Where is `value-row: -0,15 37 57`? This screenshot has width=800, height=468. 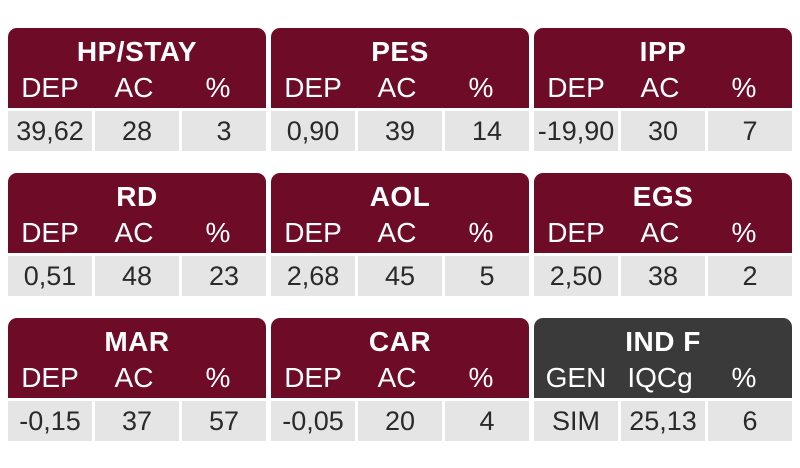 value-row: -0,15 37 57 is located at coordinates (137, 421).